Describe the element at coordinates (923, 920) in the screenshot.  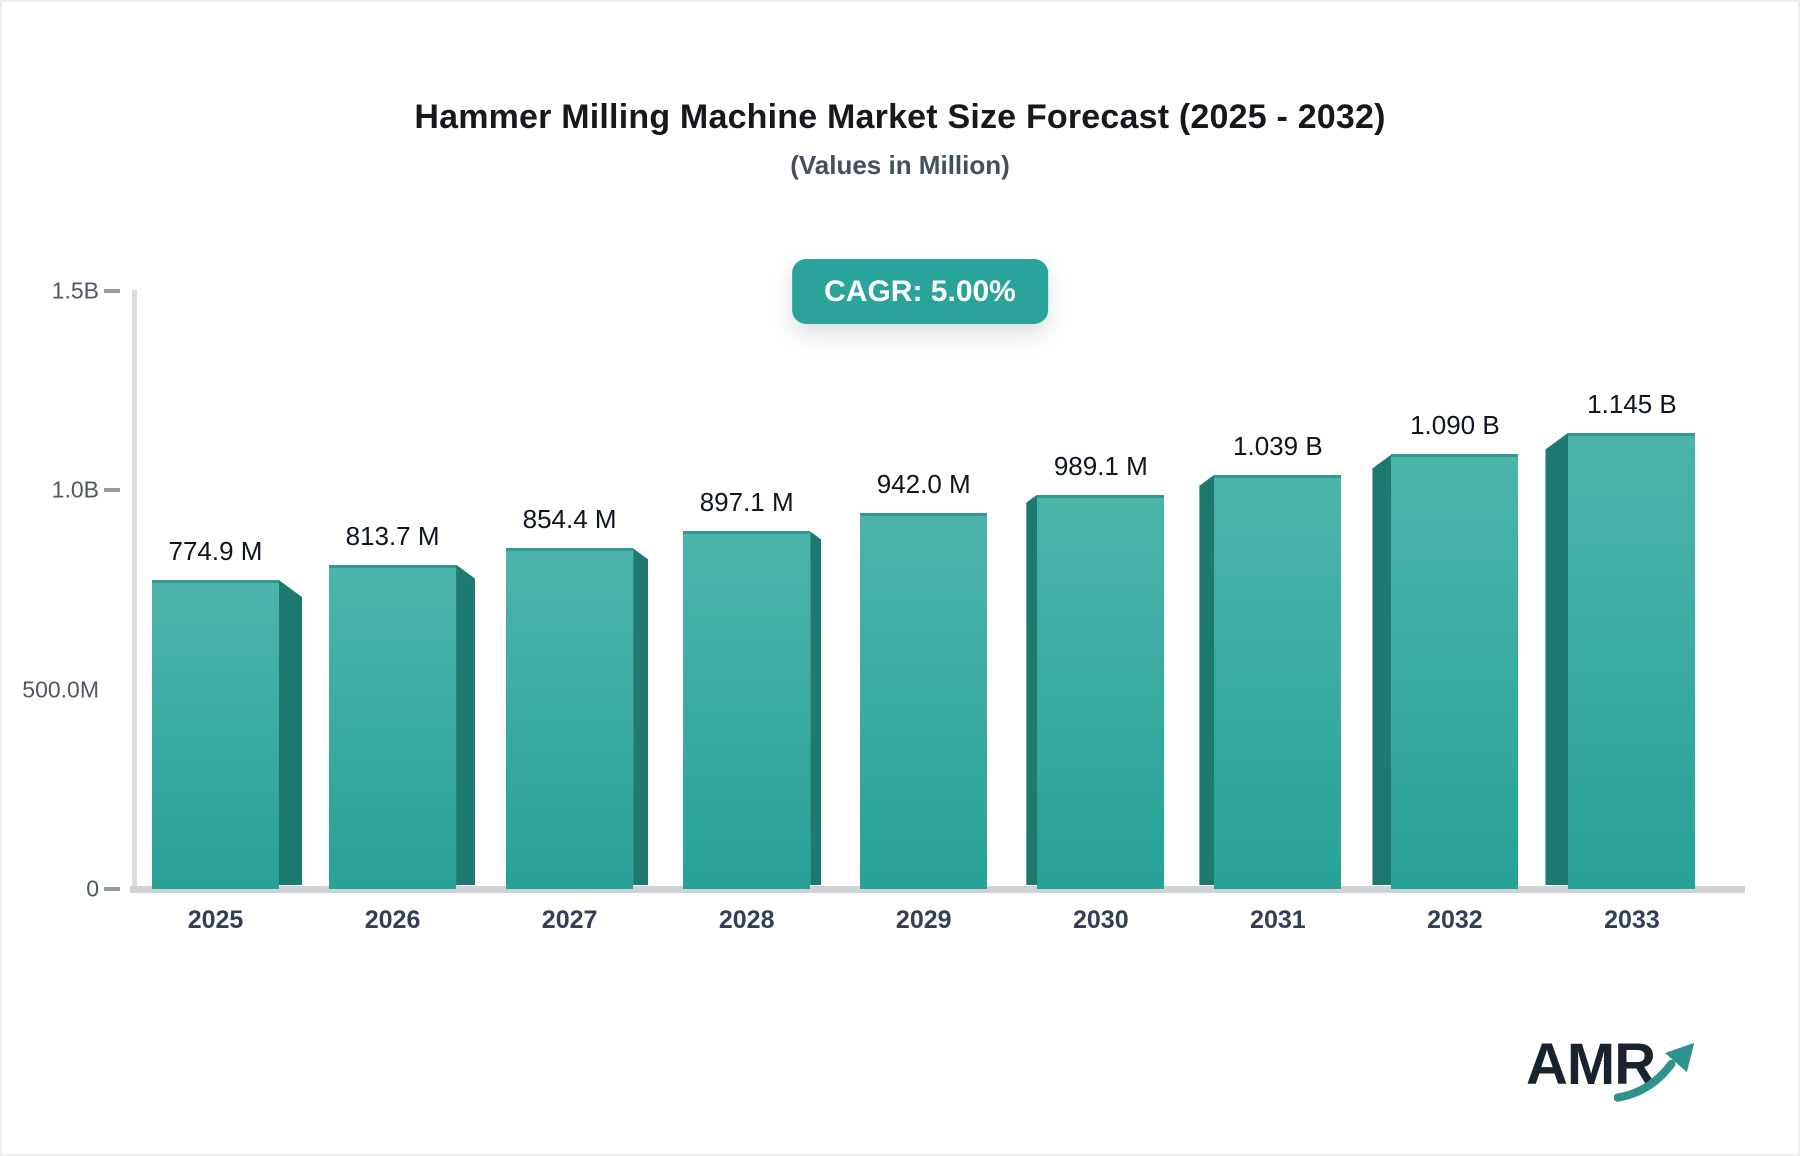
I see `x-axis-label-2029: 2029` at that location.